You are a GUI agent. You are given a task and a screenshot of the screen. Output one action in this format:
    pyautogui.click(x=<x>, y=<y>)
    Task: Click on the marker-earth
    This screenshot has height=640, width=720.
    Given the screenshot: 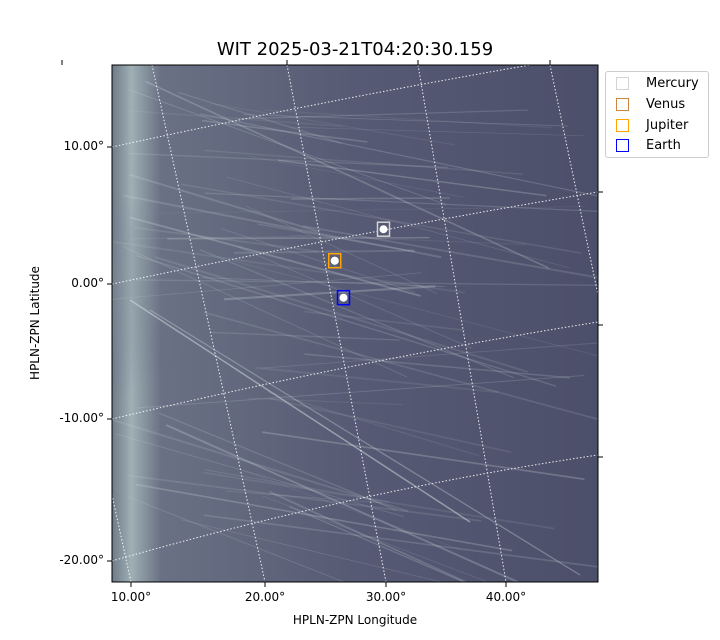 What is the action you would take?
    pyautogui.click(x=343, y=297)
    